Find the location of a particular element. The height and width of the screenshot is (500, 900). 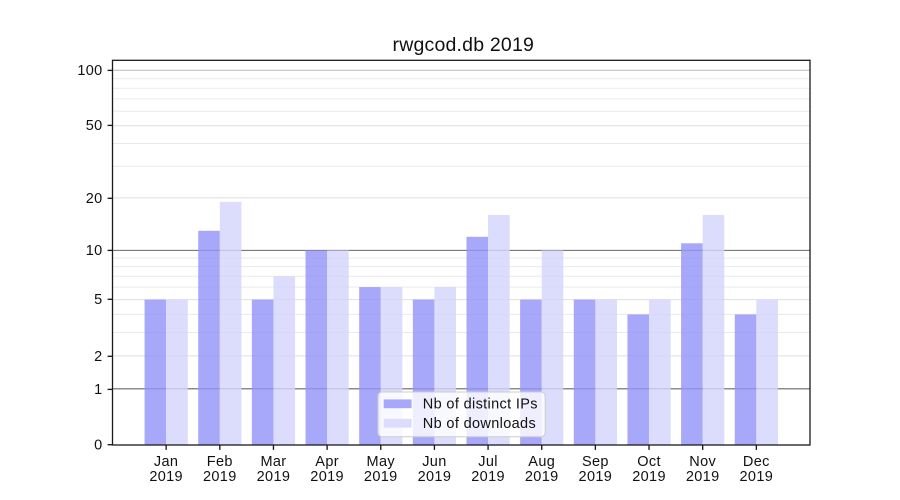

svg-text: Mar is located at coordinates (273, 462).